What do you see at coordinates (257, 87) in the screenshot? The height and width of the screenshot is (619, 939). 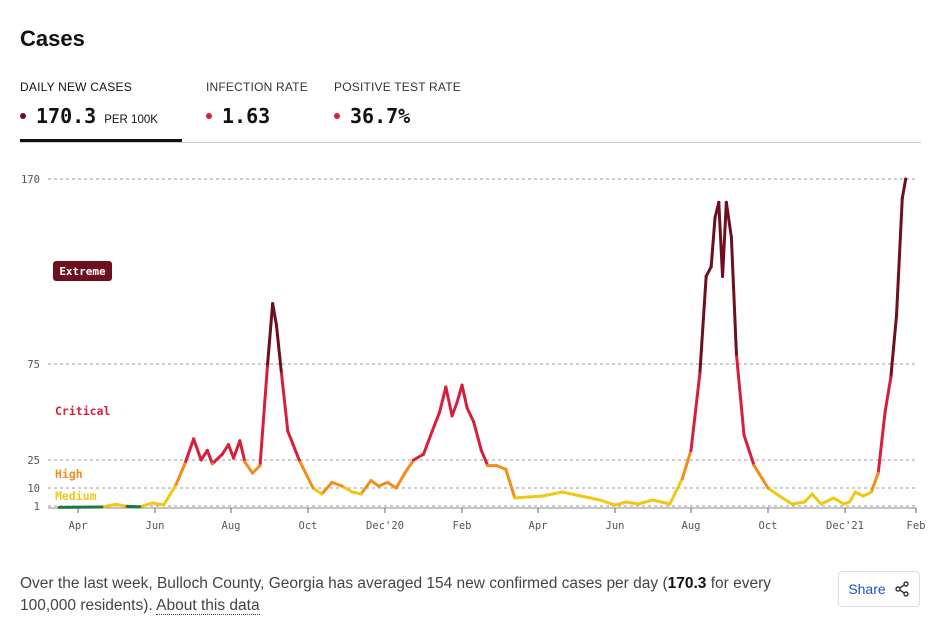 I see `tab-label: INFECTION RATE` at bounding box center [257, 87].